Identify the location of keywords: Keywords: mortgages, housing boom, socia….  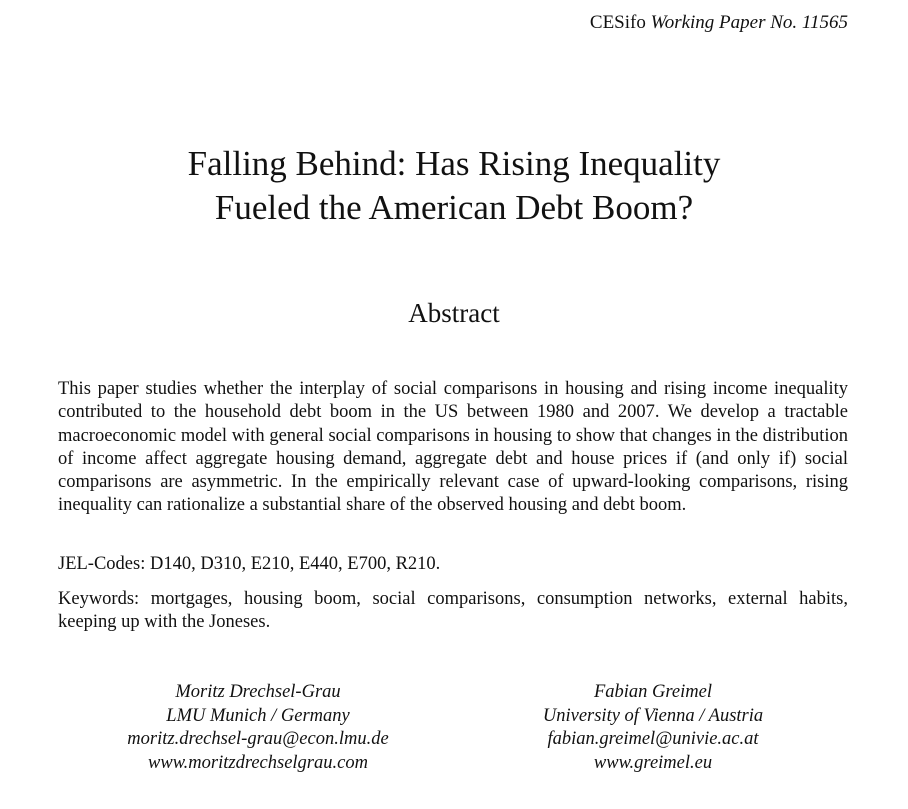
(453, 611).